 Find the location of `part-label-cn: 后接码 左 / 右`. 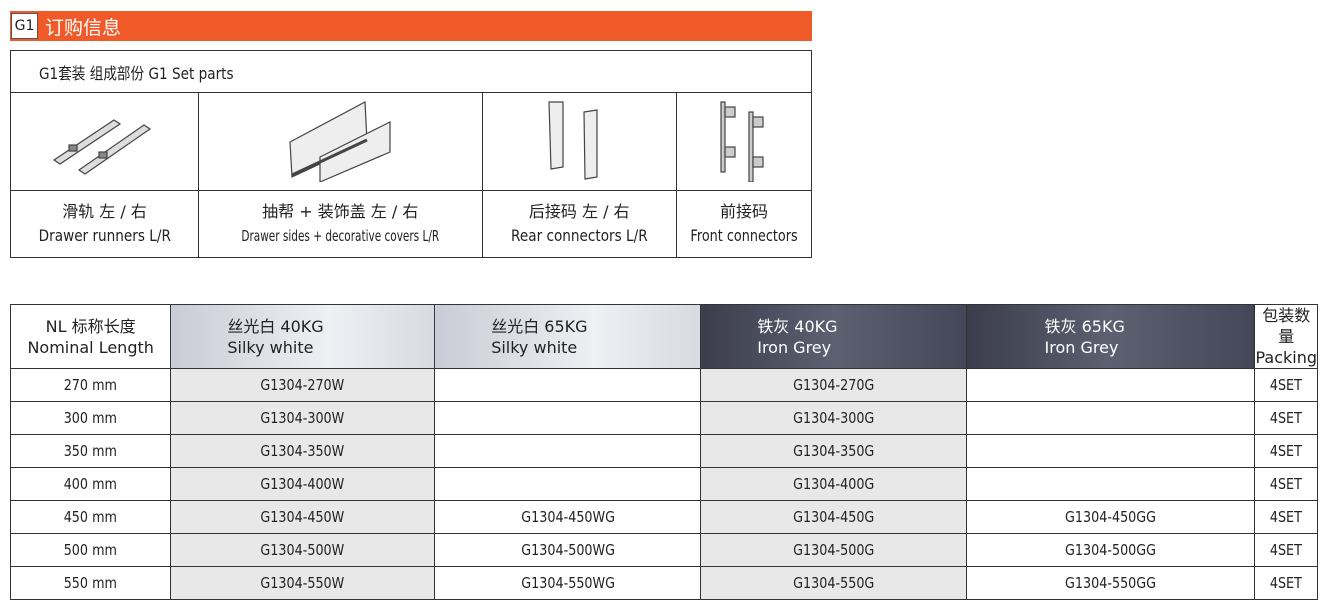

part-label-cn: 后接码 左 / 右 is located at coordinates (579, 211).